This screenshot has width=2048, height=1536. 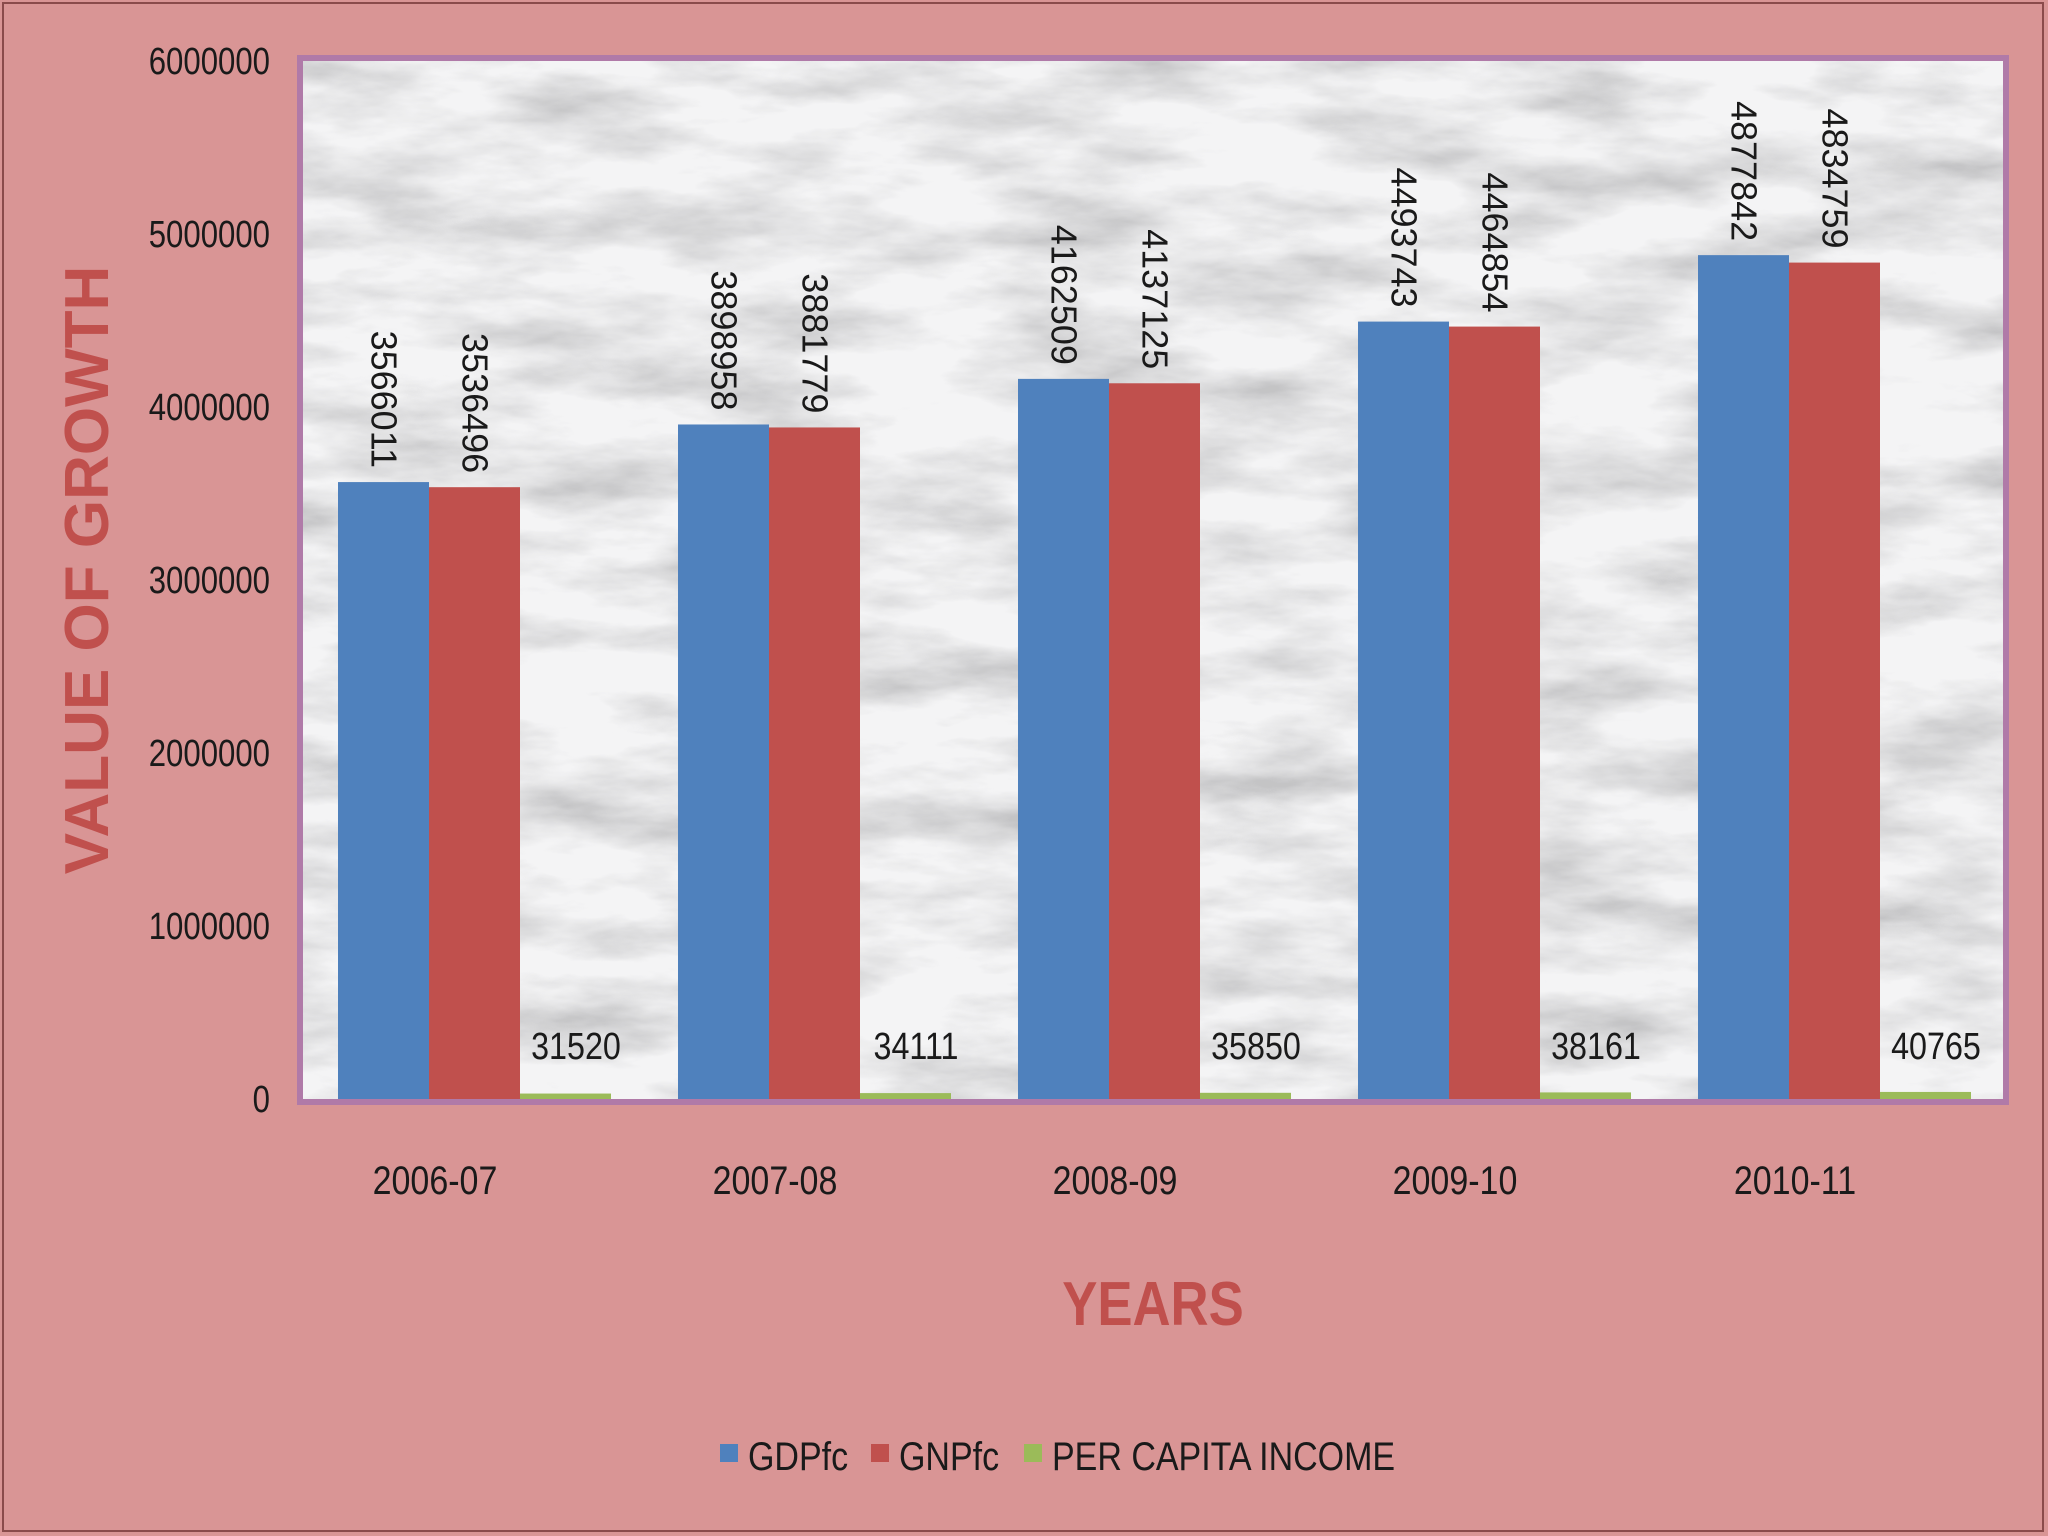 I want to click on y-tick-label: 3000000, so click(x=209, y=581).